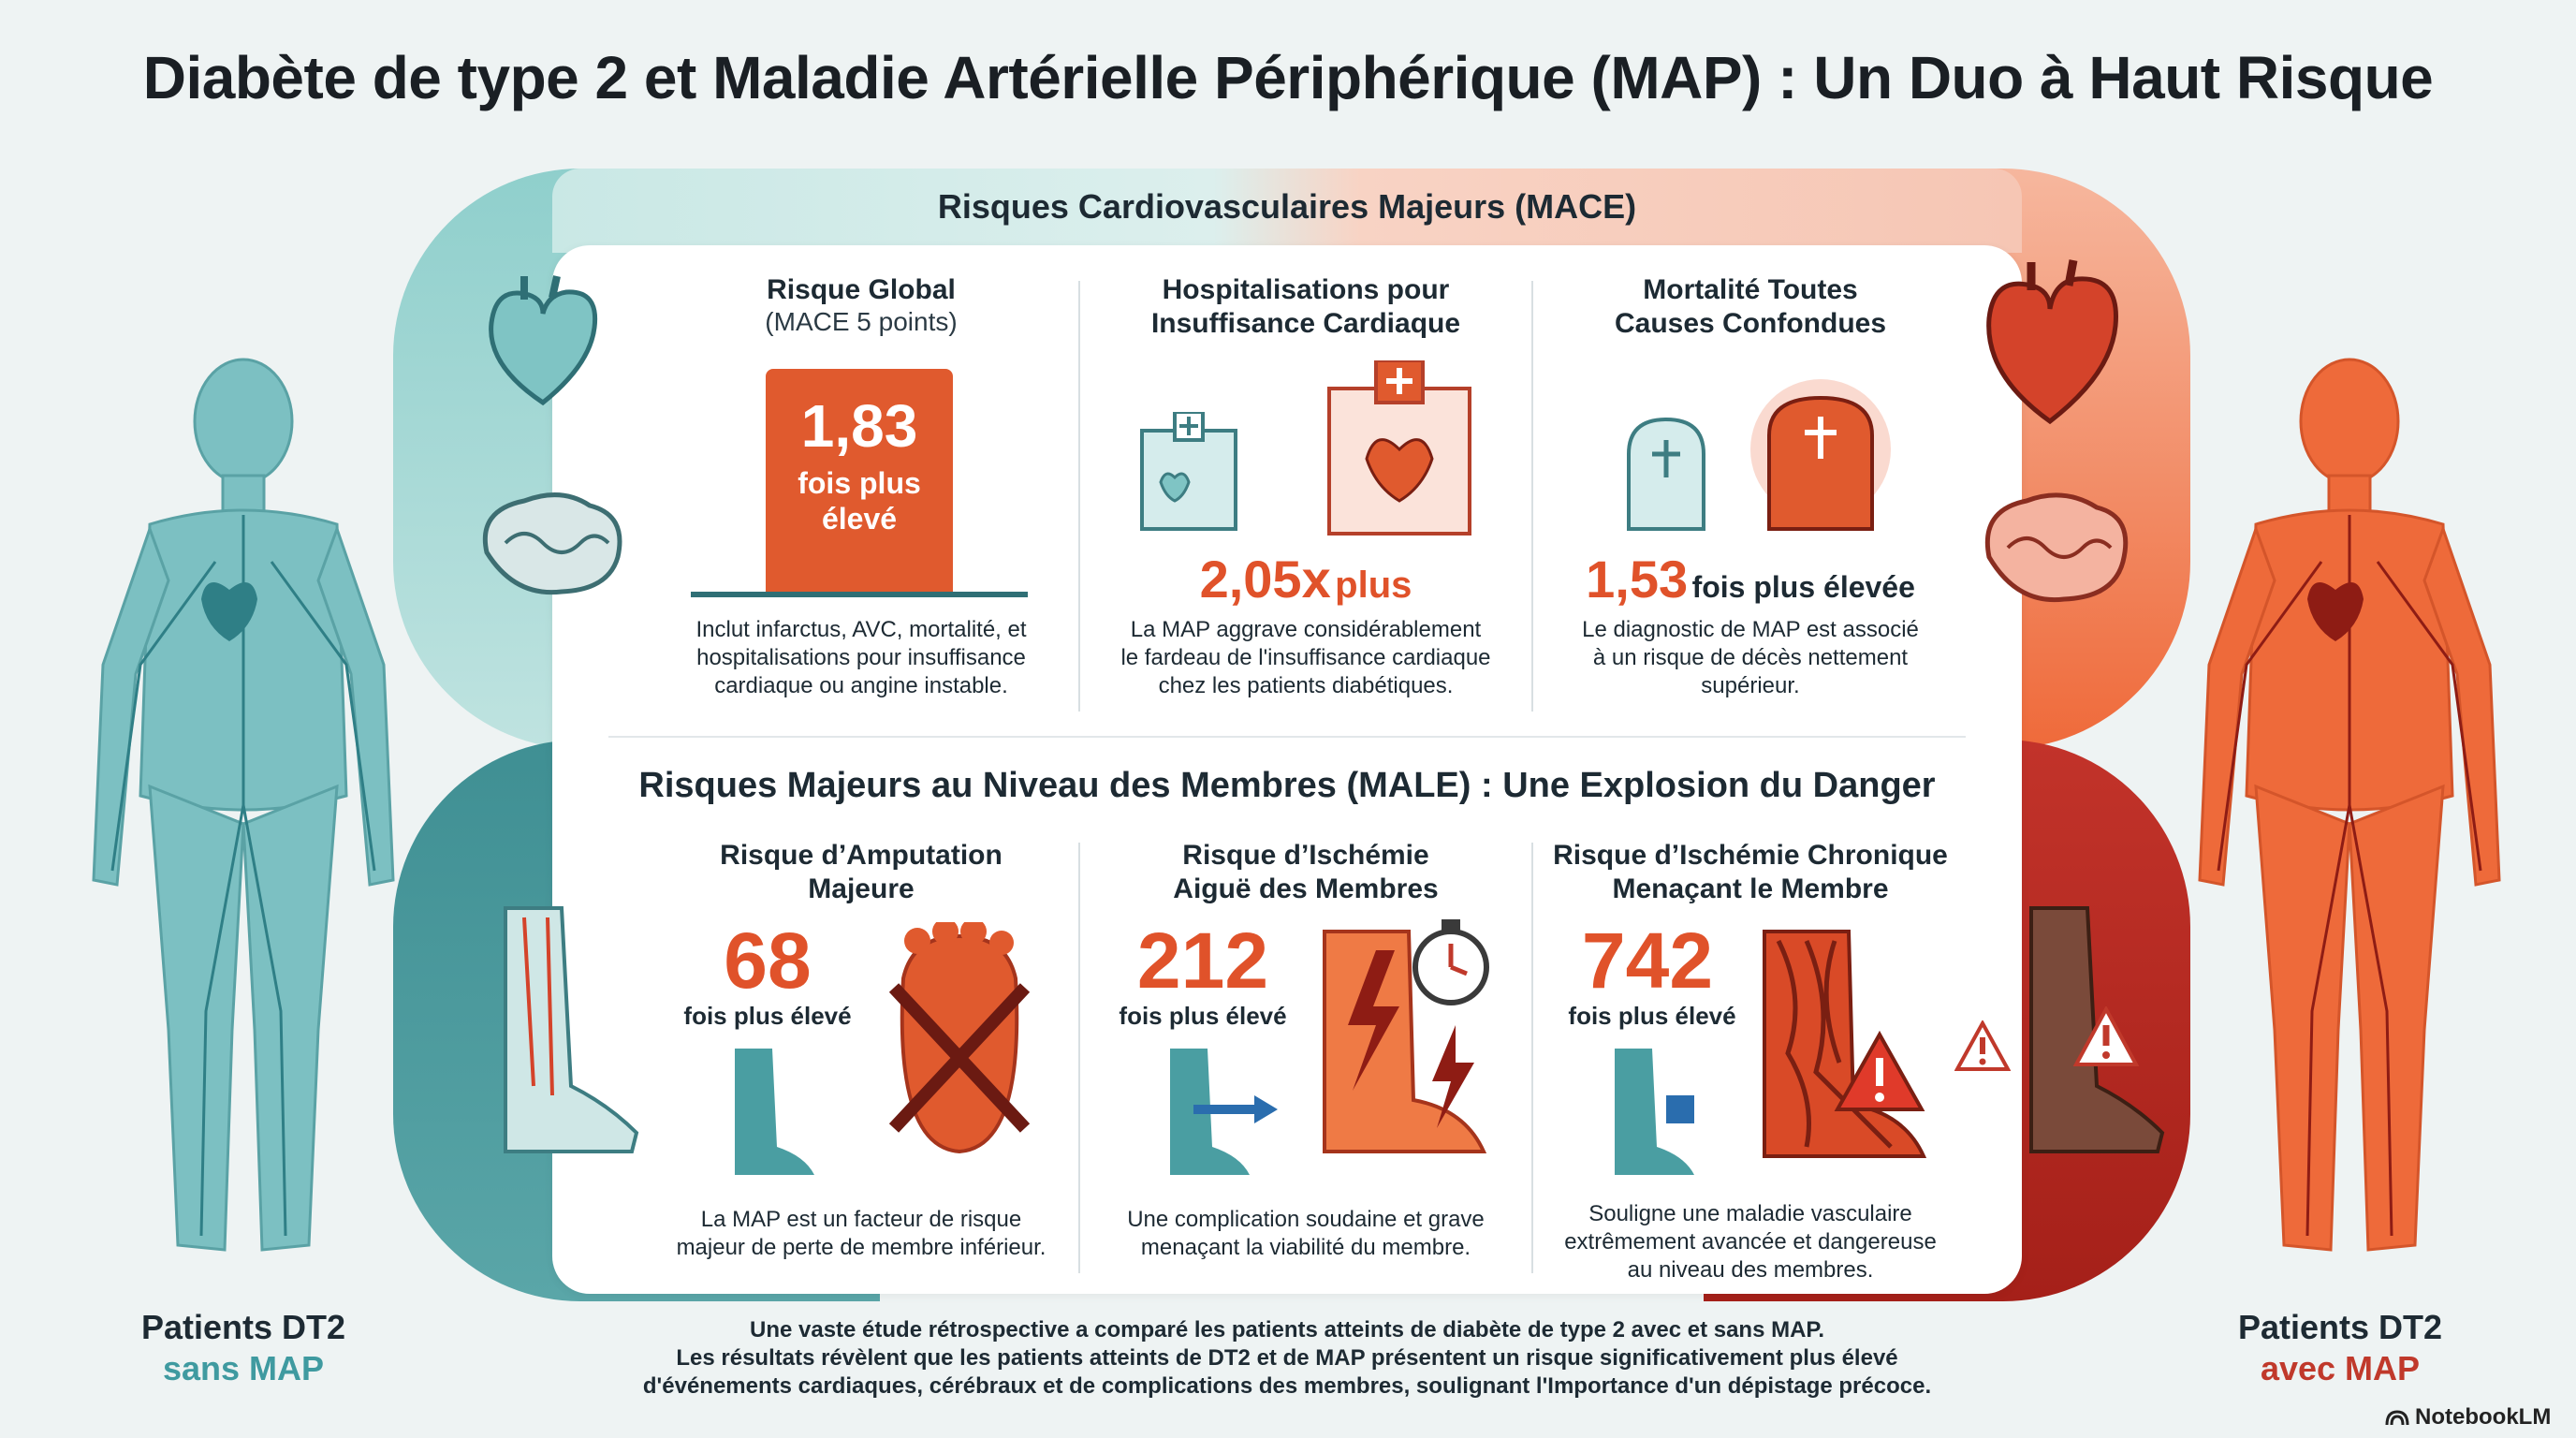  I want to click on heart-organ-icon, so click(543, 340).